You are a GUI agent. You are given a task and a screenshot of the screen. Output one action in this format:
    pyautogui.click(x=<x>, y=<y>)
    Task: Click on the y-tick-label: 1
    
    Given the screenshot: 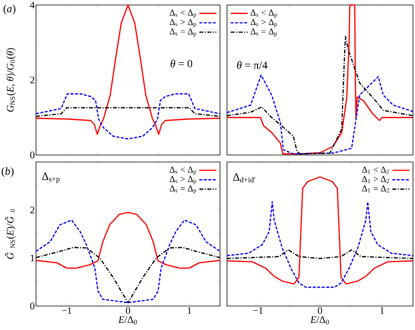 What is the action you would take?
    pyautogui.click(x=32, y=258)
    